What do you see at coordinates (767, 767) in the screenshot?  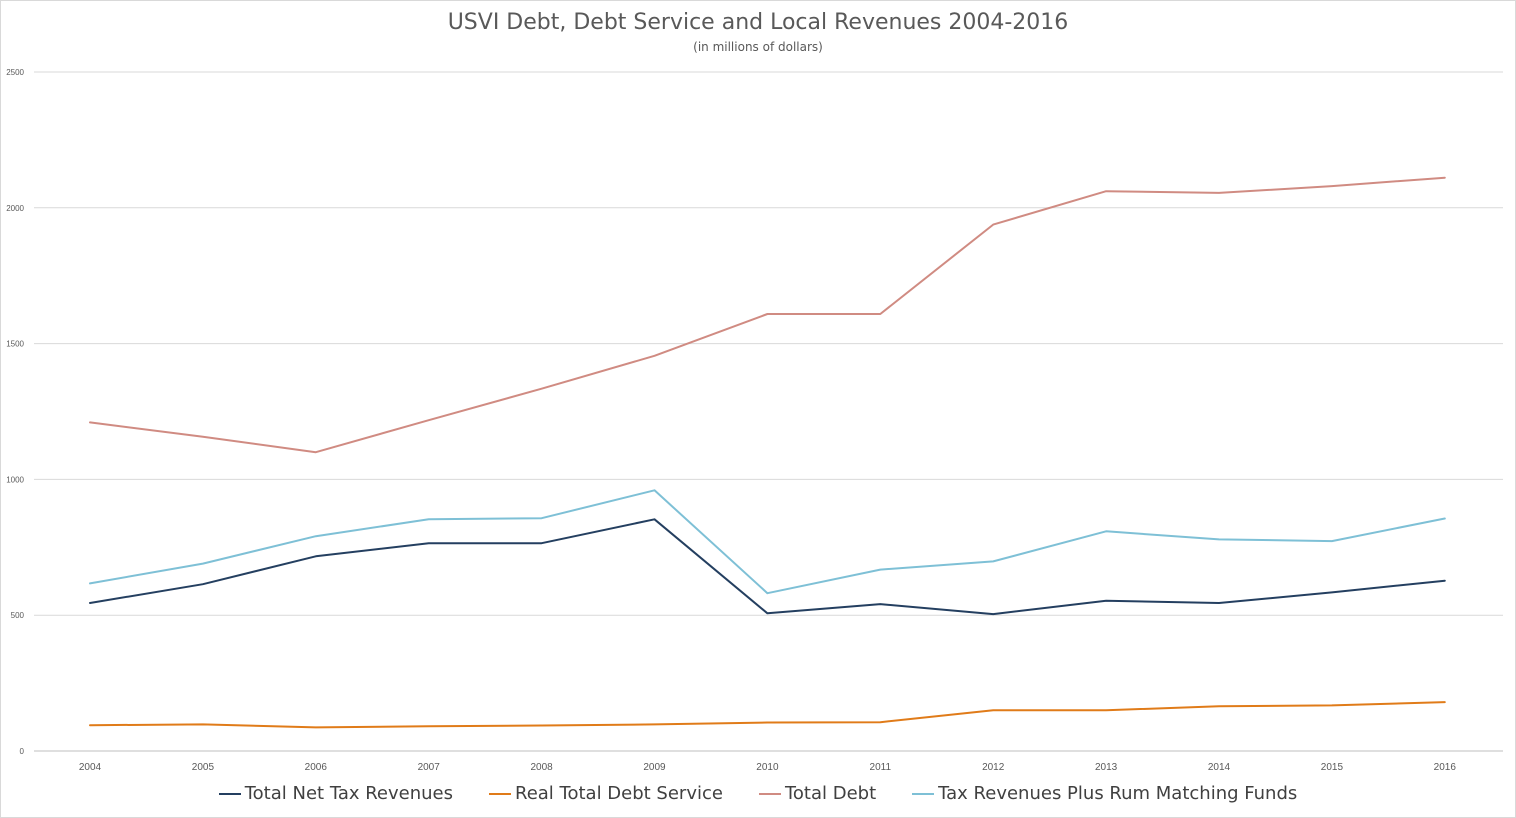 I see `x-tick-label: 2010` at bounding box center [767, 767].